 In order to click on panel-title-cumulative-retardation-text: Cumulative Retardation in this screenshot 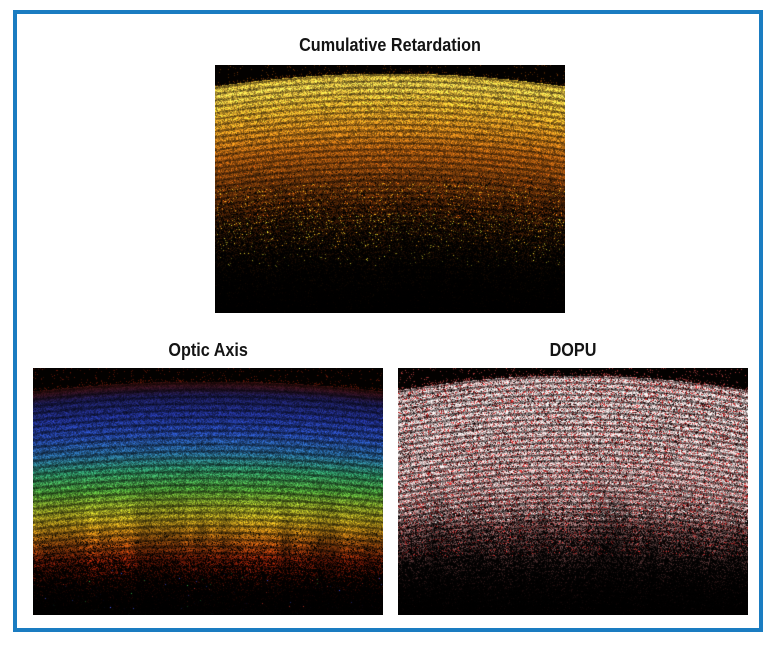, I will do `click(390, 45)`.